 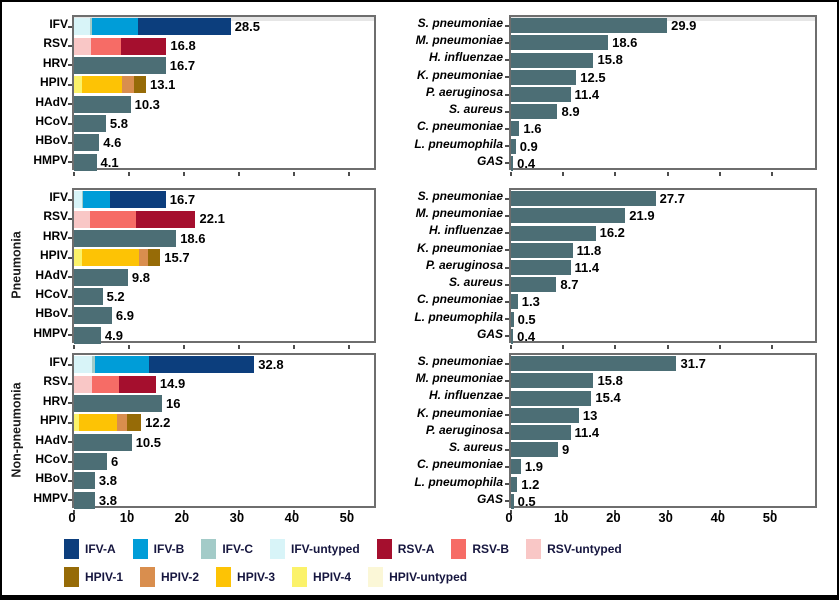 What do you see at coordinates (583, 199) in the screenshot?
I see `bar-s-pneumoniae` at bounding box center [583, 199].